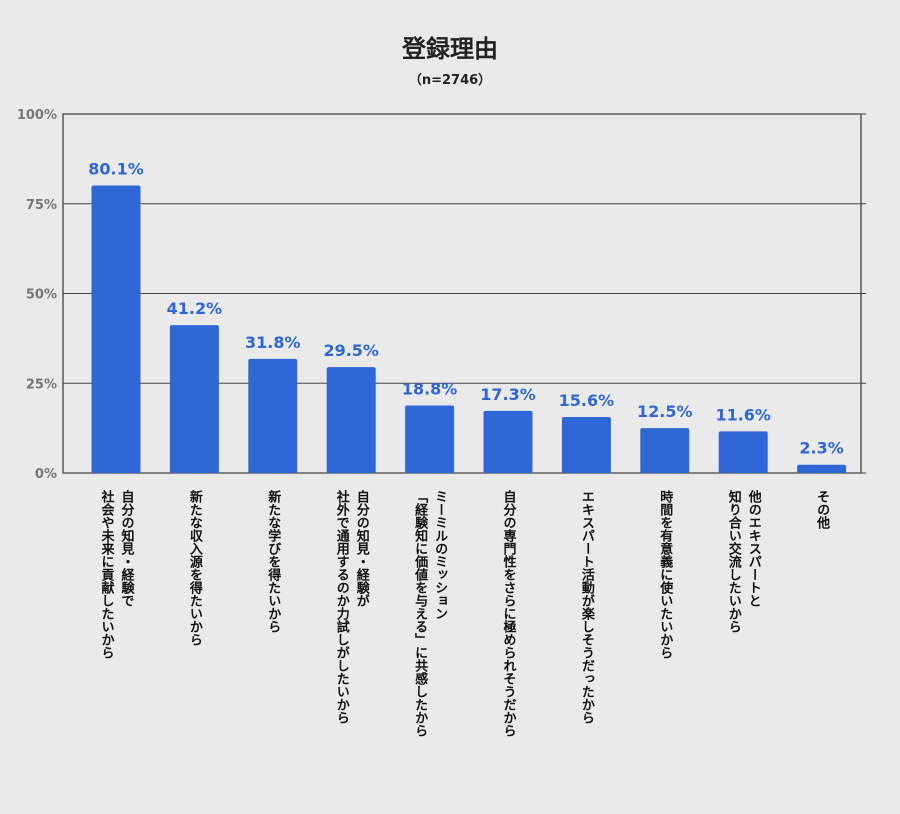 This screenshot has width=900, height=814. What do you see at coordinates (273, 342) in the screenshot?
I see `data-label: 31.8%` at bounding box center [273, 342].